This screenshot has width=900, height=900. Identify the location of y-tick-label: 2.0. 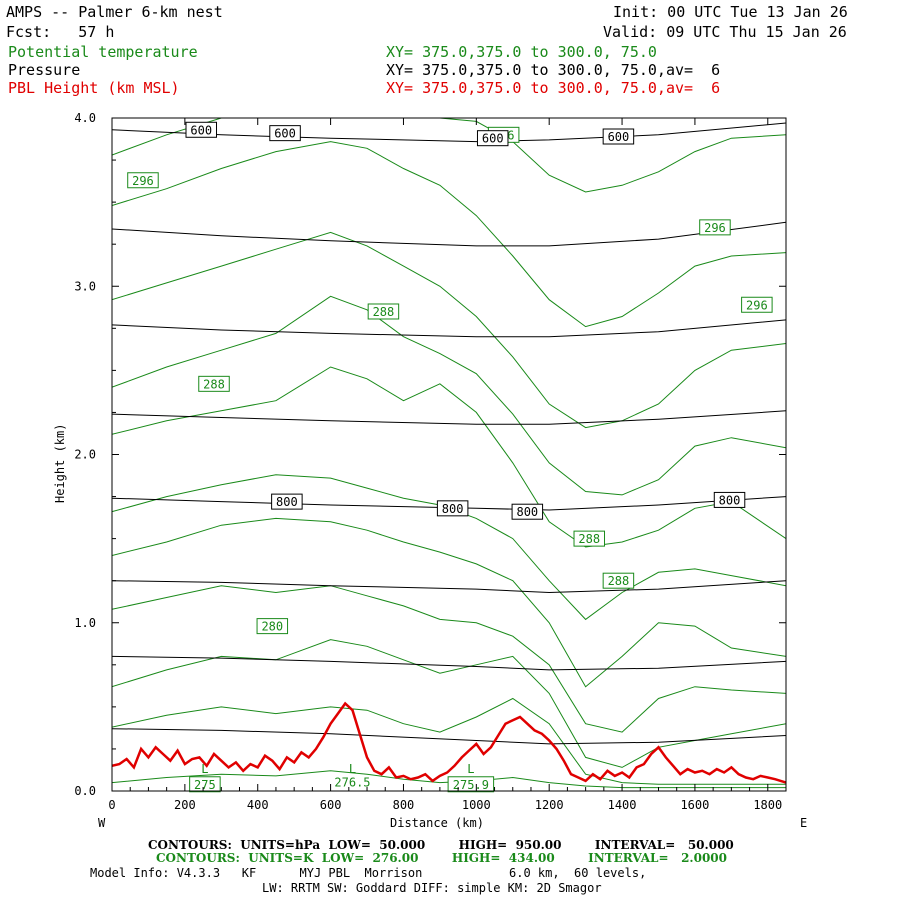
(85, 455).